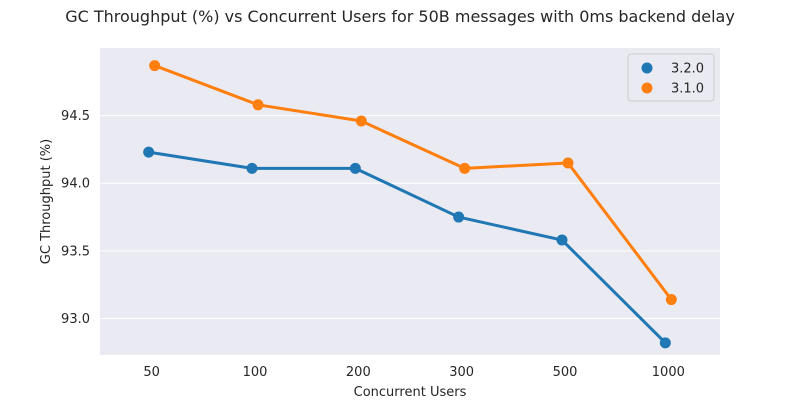  I want to click on legend-label: 3.1.0, so click(687, 89).